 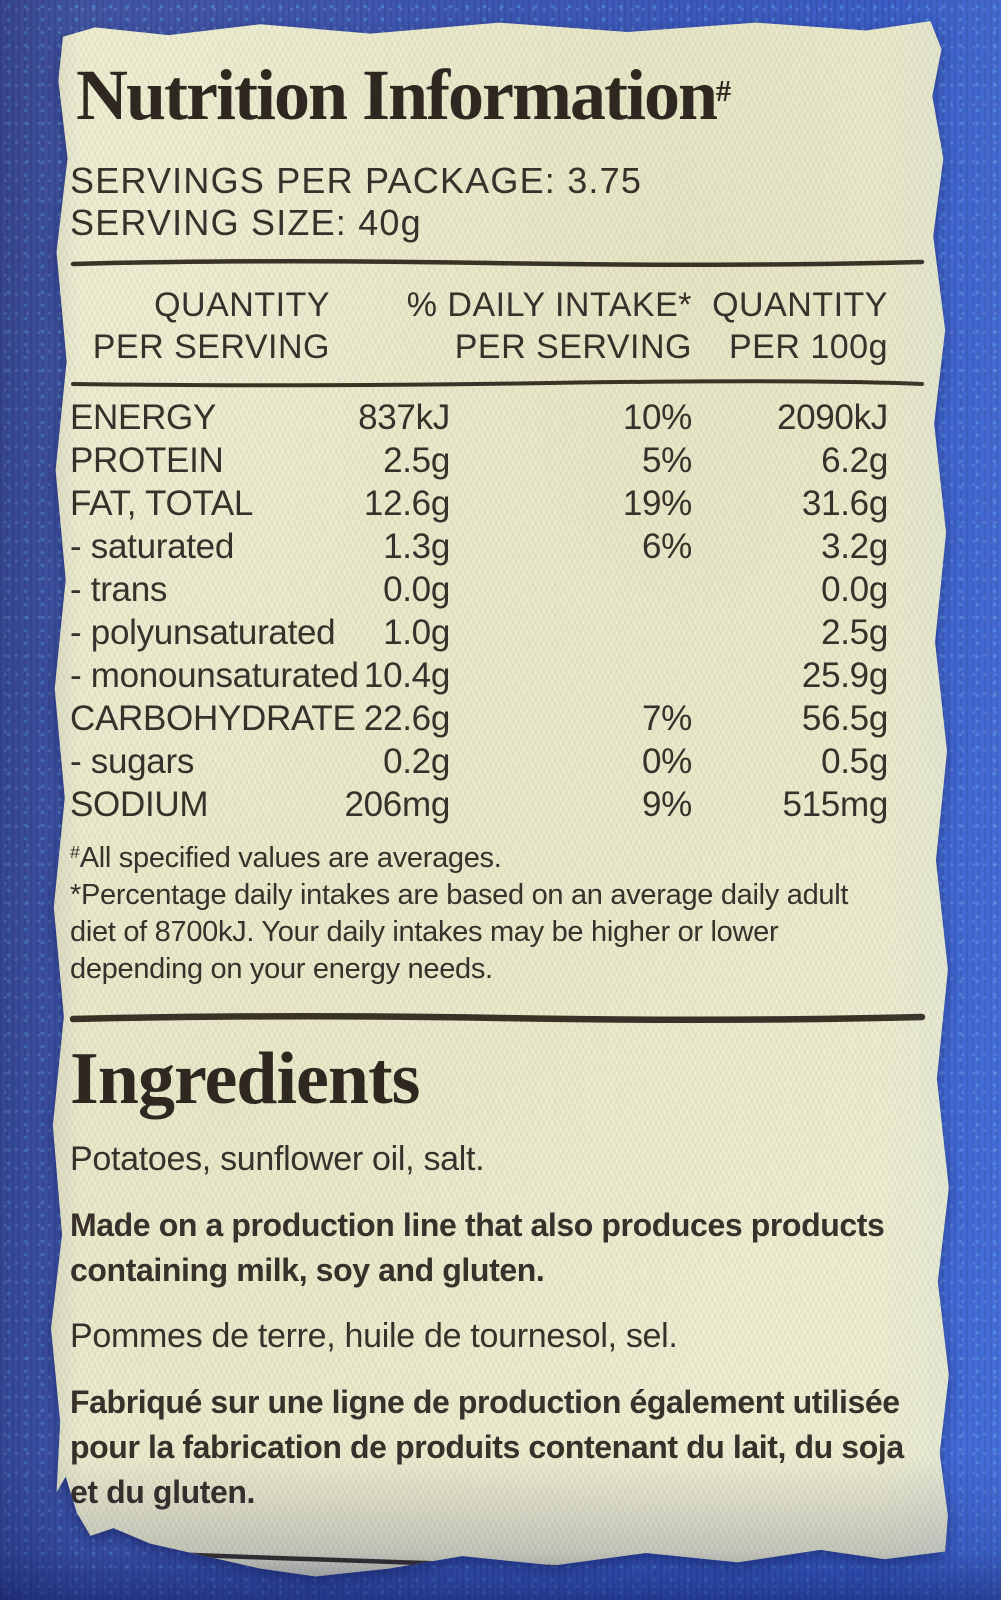 I want to click on nutrient-daily-intake: 6%, so click(x=667, y=546).